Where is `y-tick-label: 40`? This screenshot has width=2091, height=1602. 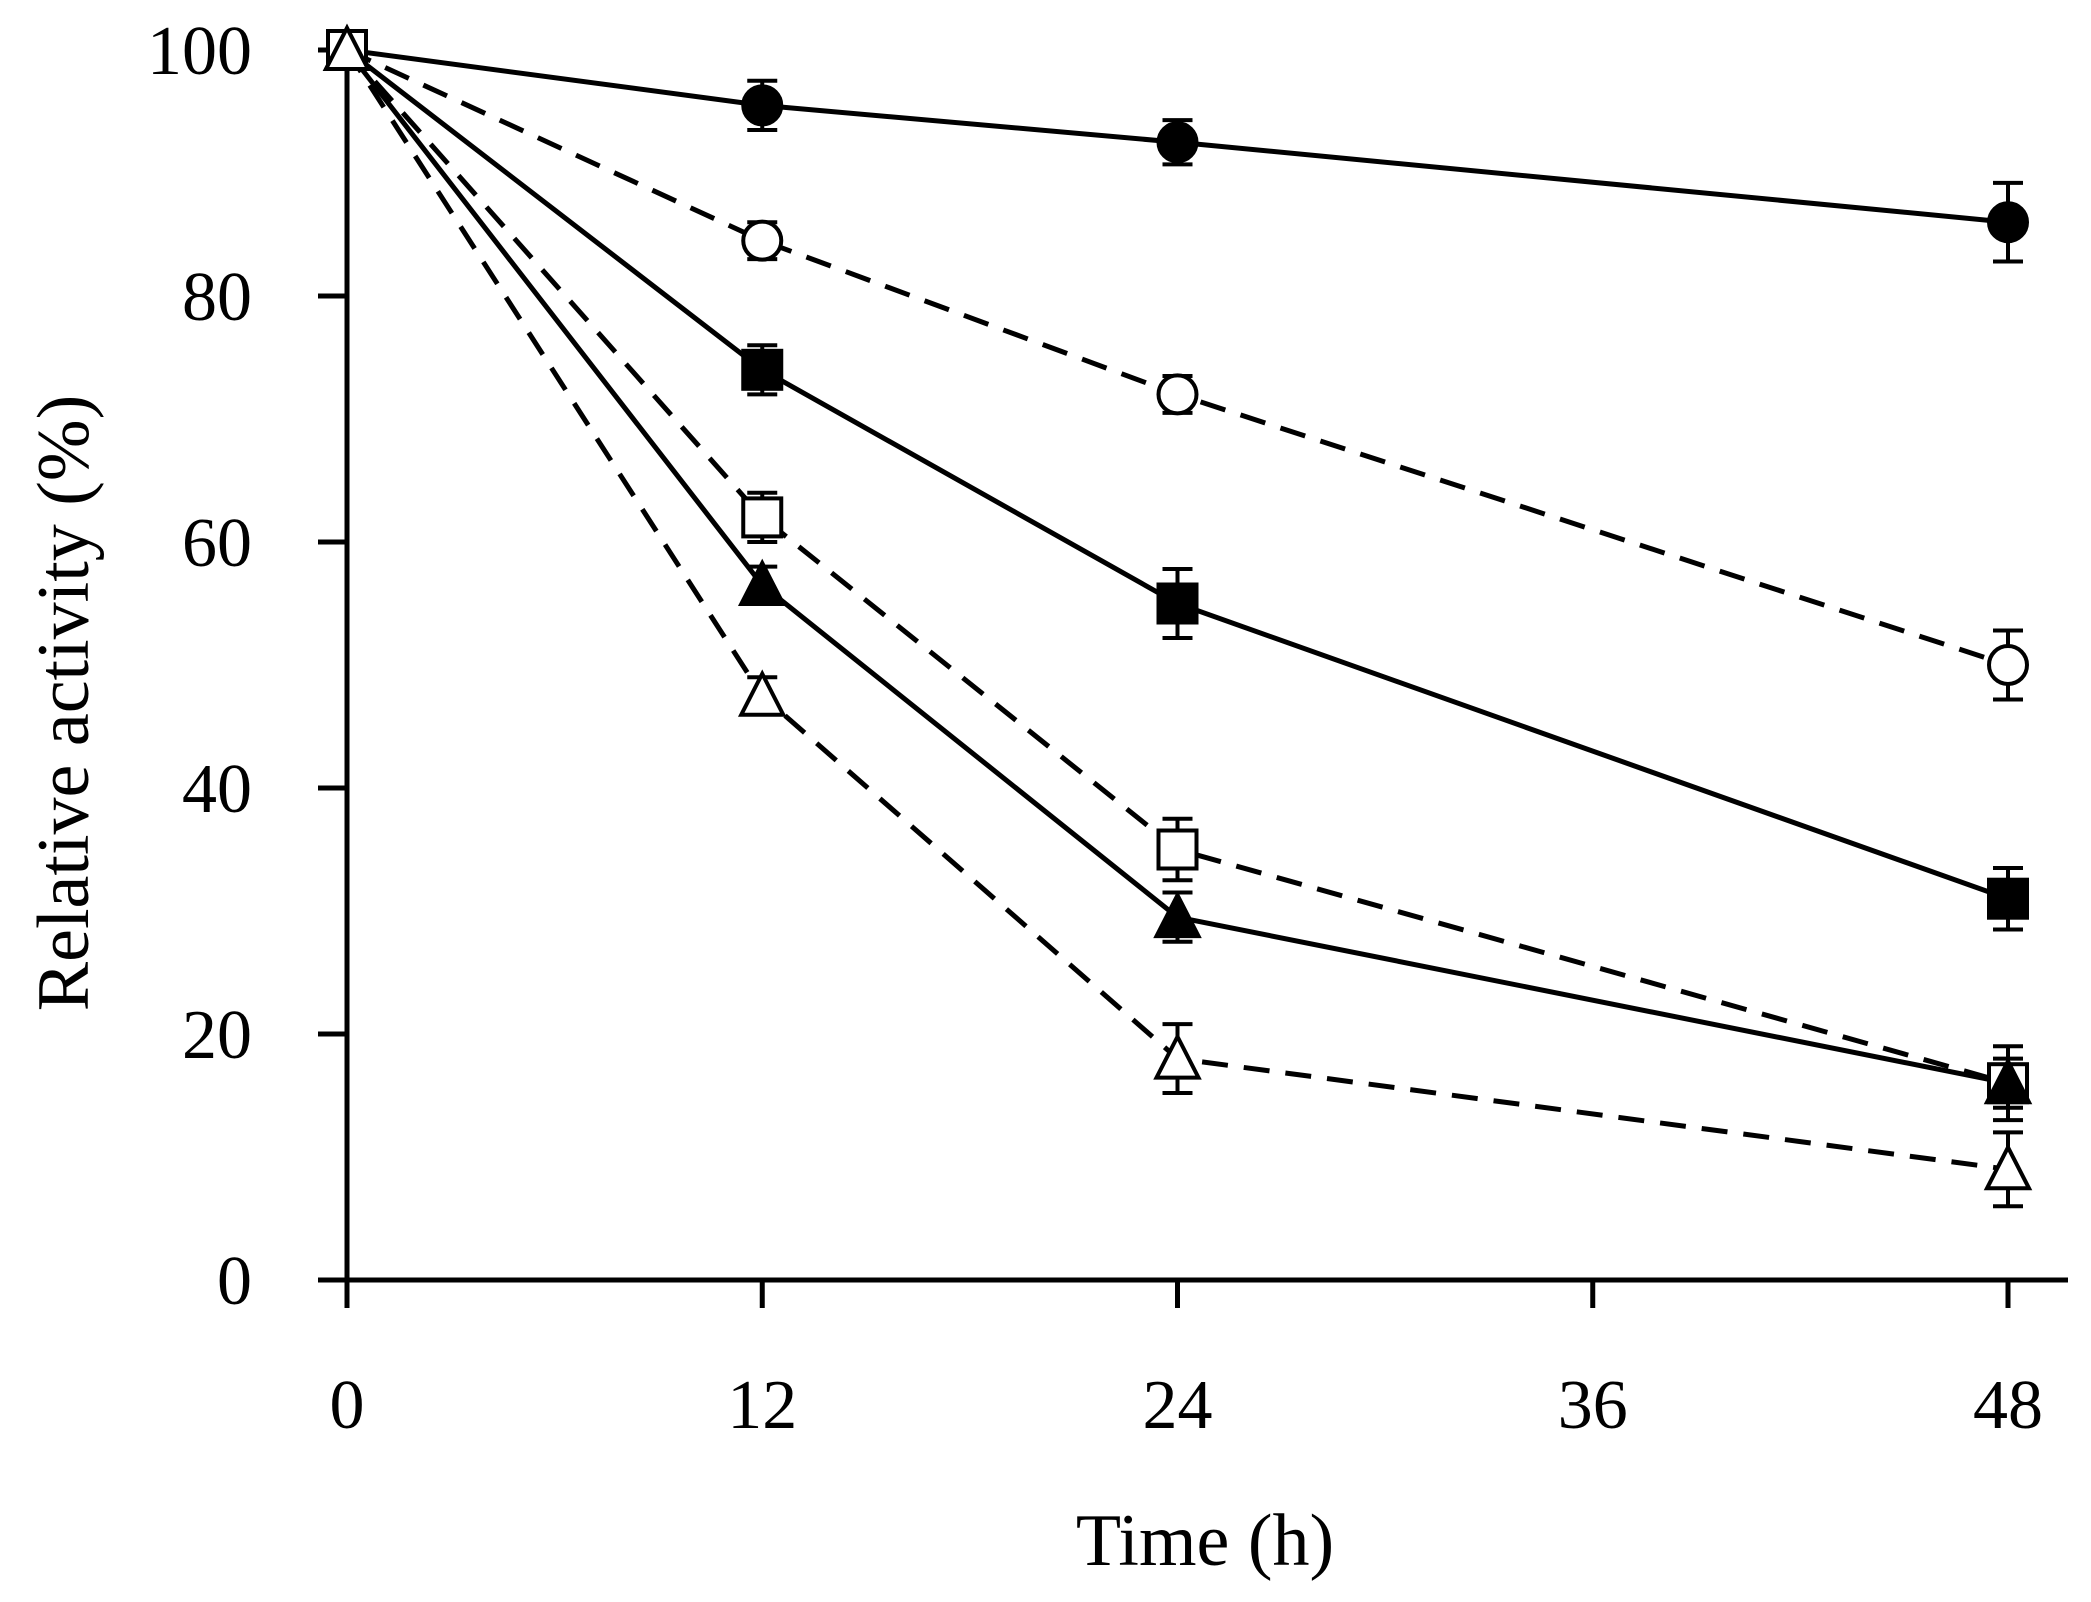 y-tick-label: 40 is located at coordinates (217, 789).